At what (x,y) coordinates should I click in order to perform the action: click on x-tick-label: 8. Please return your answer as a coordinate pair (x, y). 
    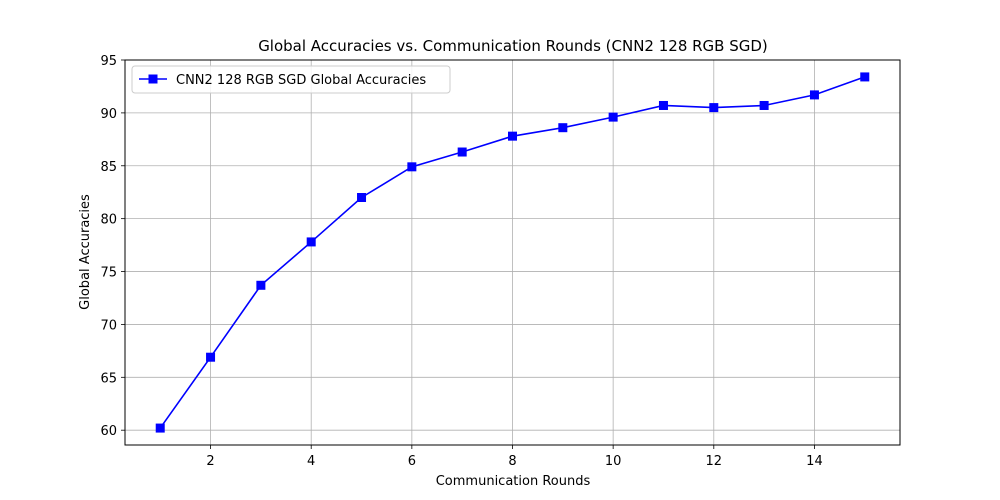
    Looking at the image, I should click on (512, 461).